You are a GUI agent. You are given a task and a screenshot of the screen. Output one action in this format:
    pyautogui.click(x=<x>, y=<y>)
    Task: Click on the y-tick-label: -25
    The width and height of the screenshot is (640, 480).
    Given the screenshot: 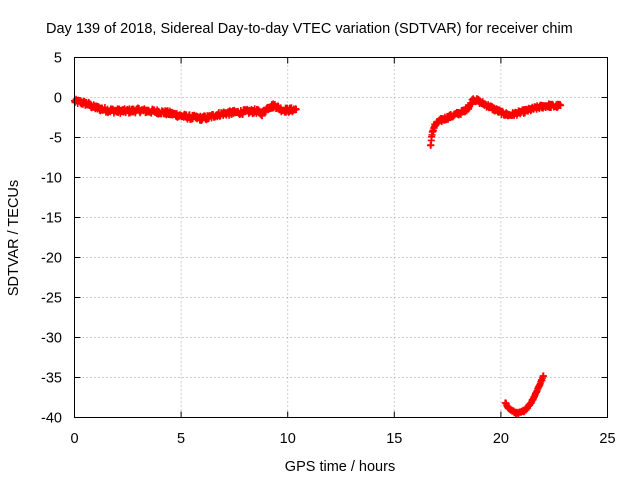 What is the action you would take?
    pyautogui.click(x=51, y=299)
    